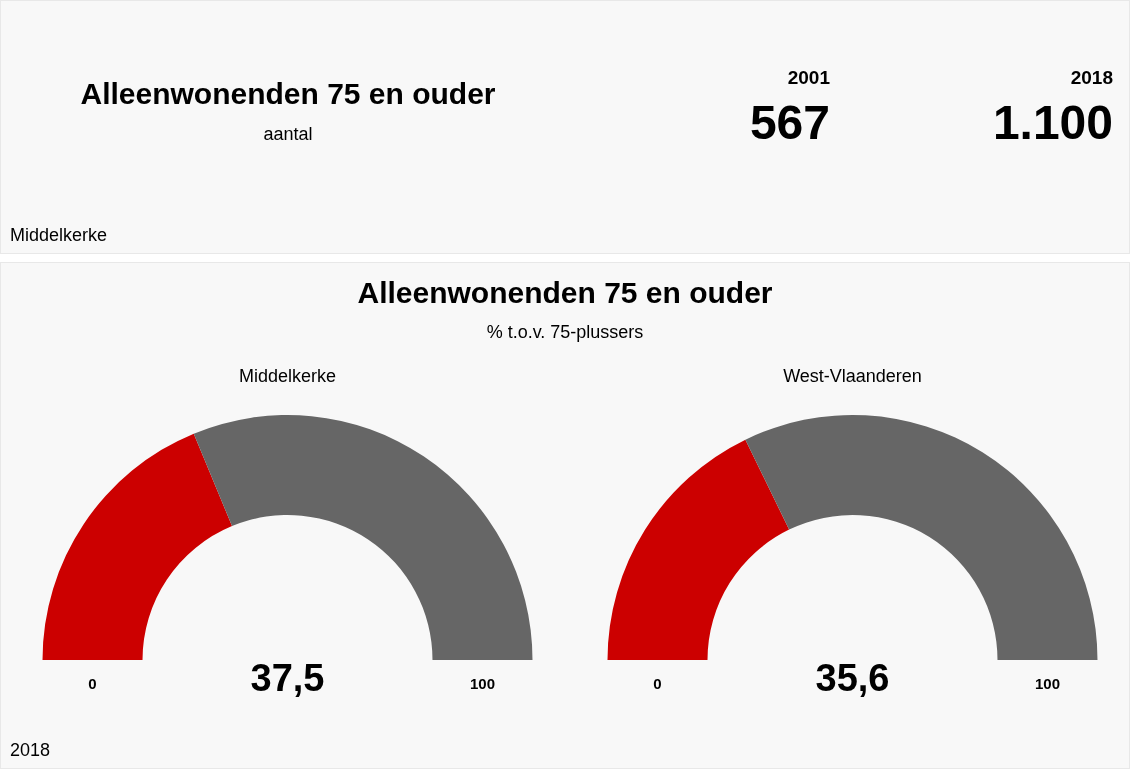  Describe the element at coordinates (288, 134) in the screenshot. I see `text: aantal` at that location.